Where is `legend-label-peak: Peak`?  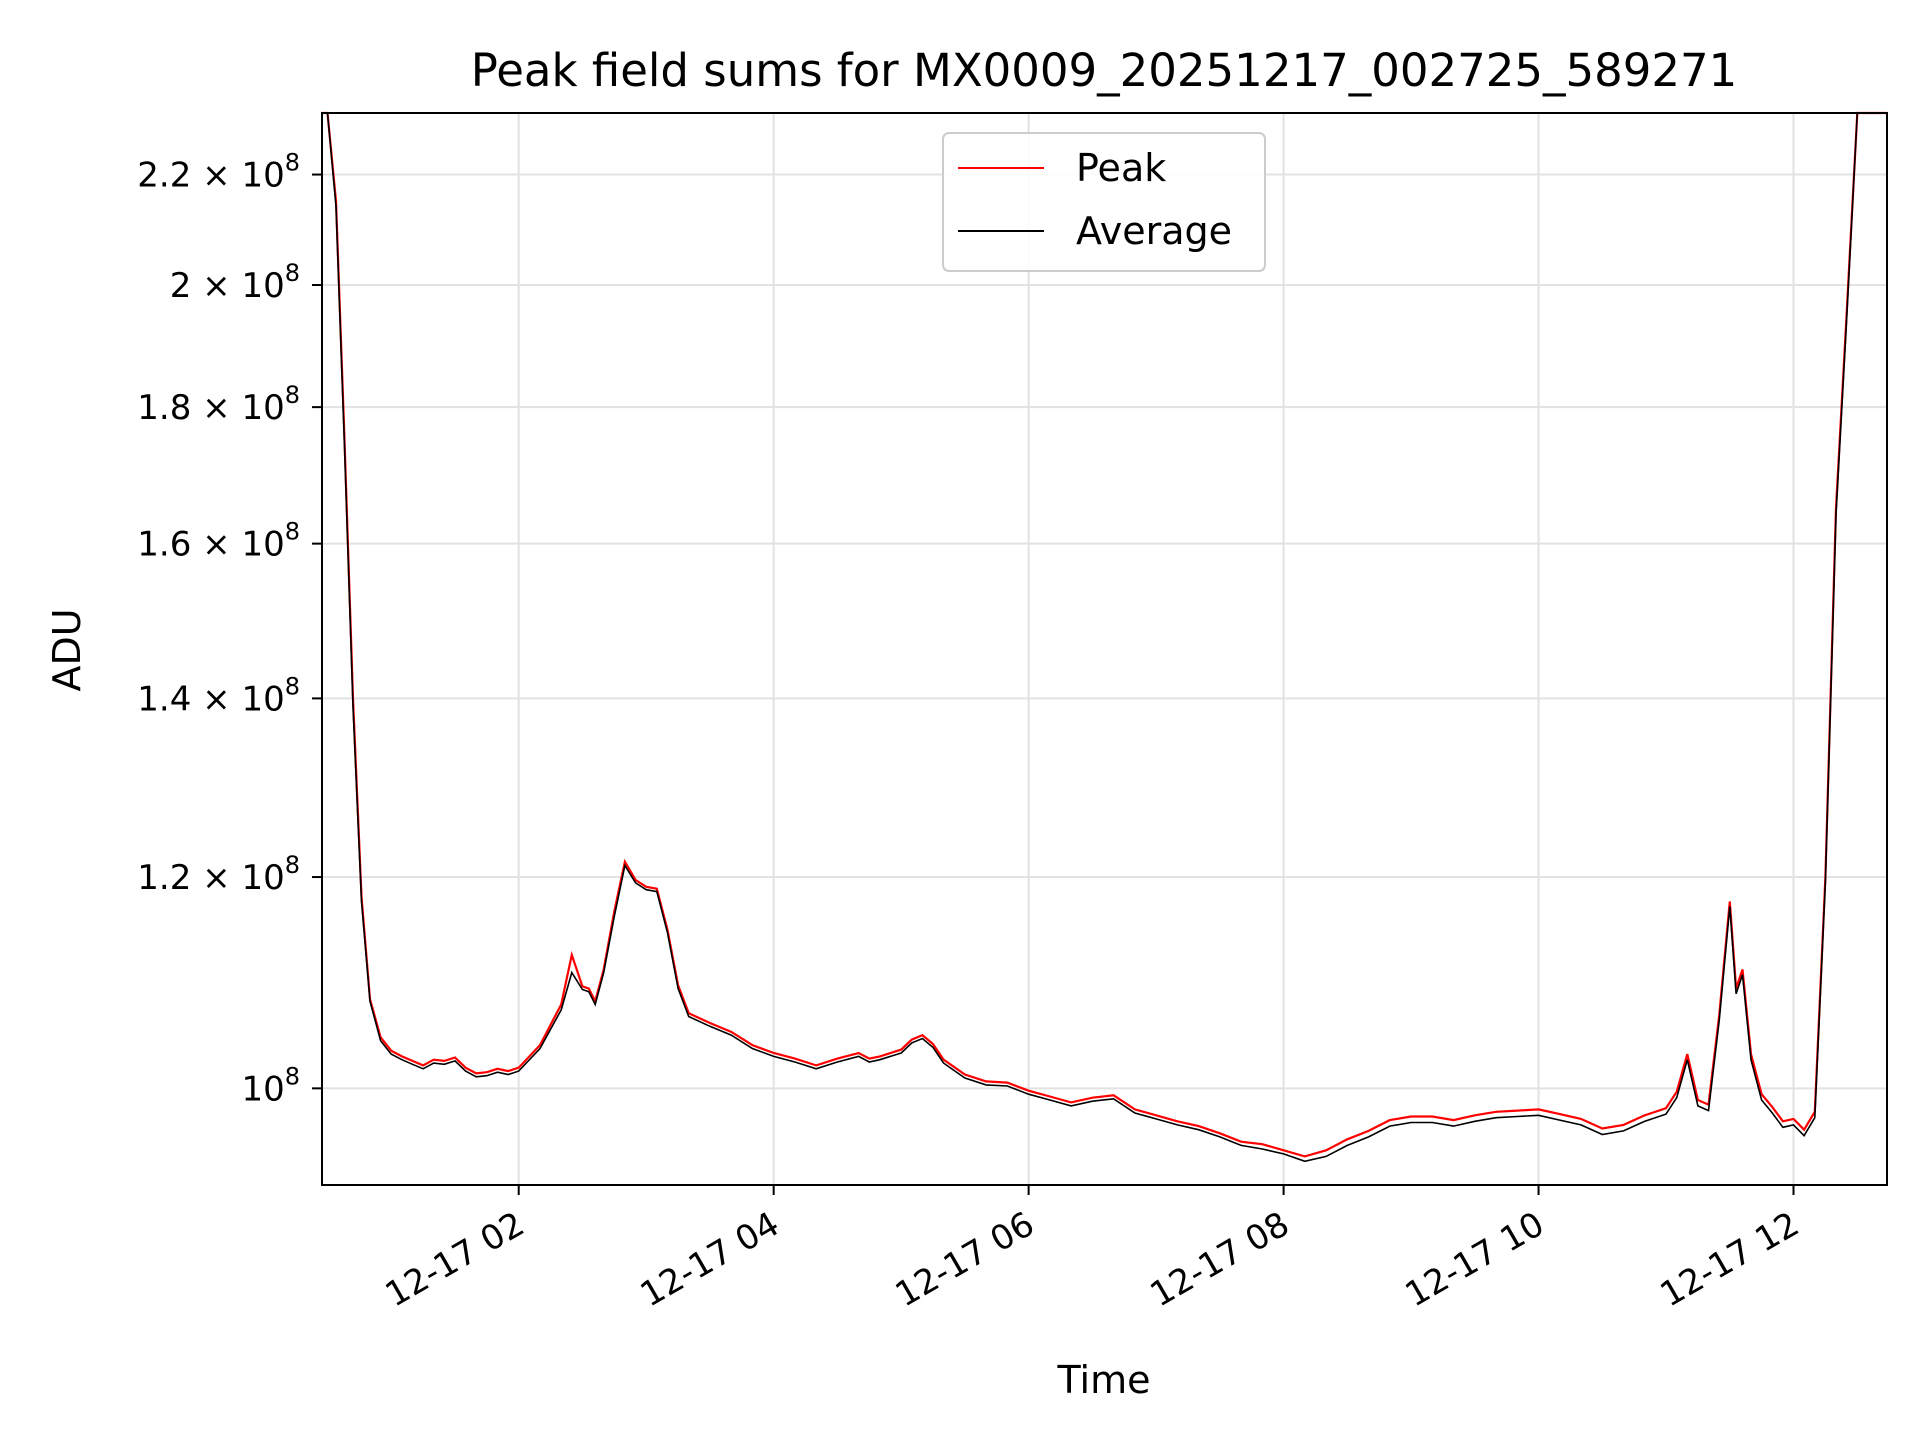 legend-label-peak: Peak is located at coordinates (1121, 168).